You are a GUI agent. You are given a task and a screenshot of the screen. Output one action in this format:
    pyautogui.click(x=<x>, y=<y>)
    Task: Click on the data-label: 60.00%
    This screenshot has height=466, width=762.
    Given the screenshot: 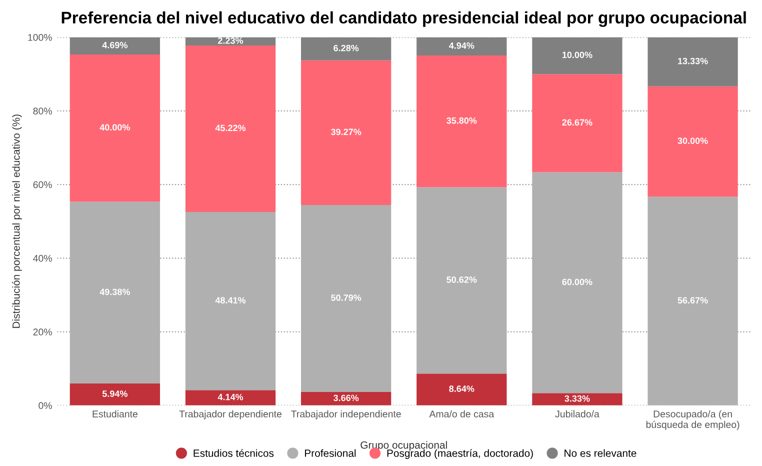 What is the action you would take?
    pyautogui.click(x=577, y=282)
    